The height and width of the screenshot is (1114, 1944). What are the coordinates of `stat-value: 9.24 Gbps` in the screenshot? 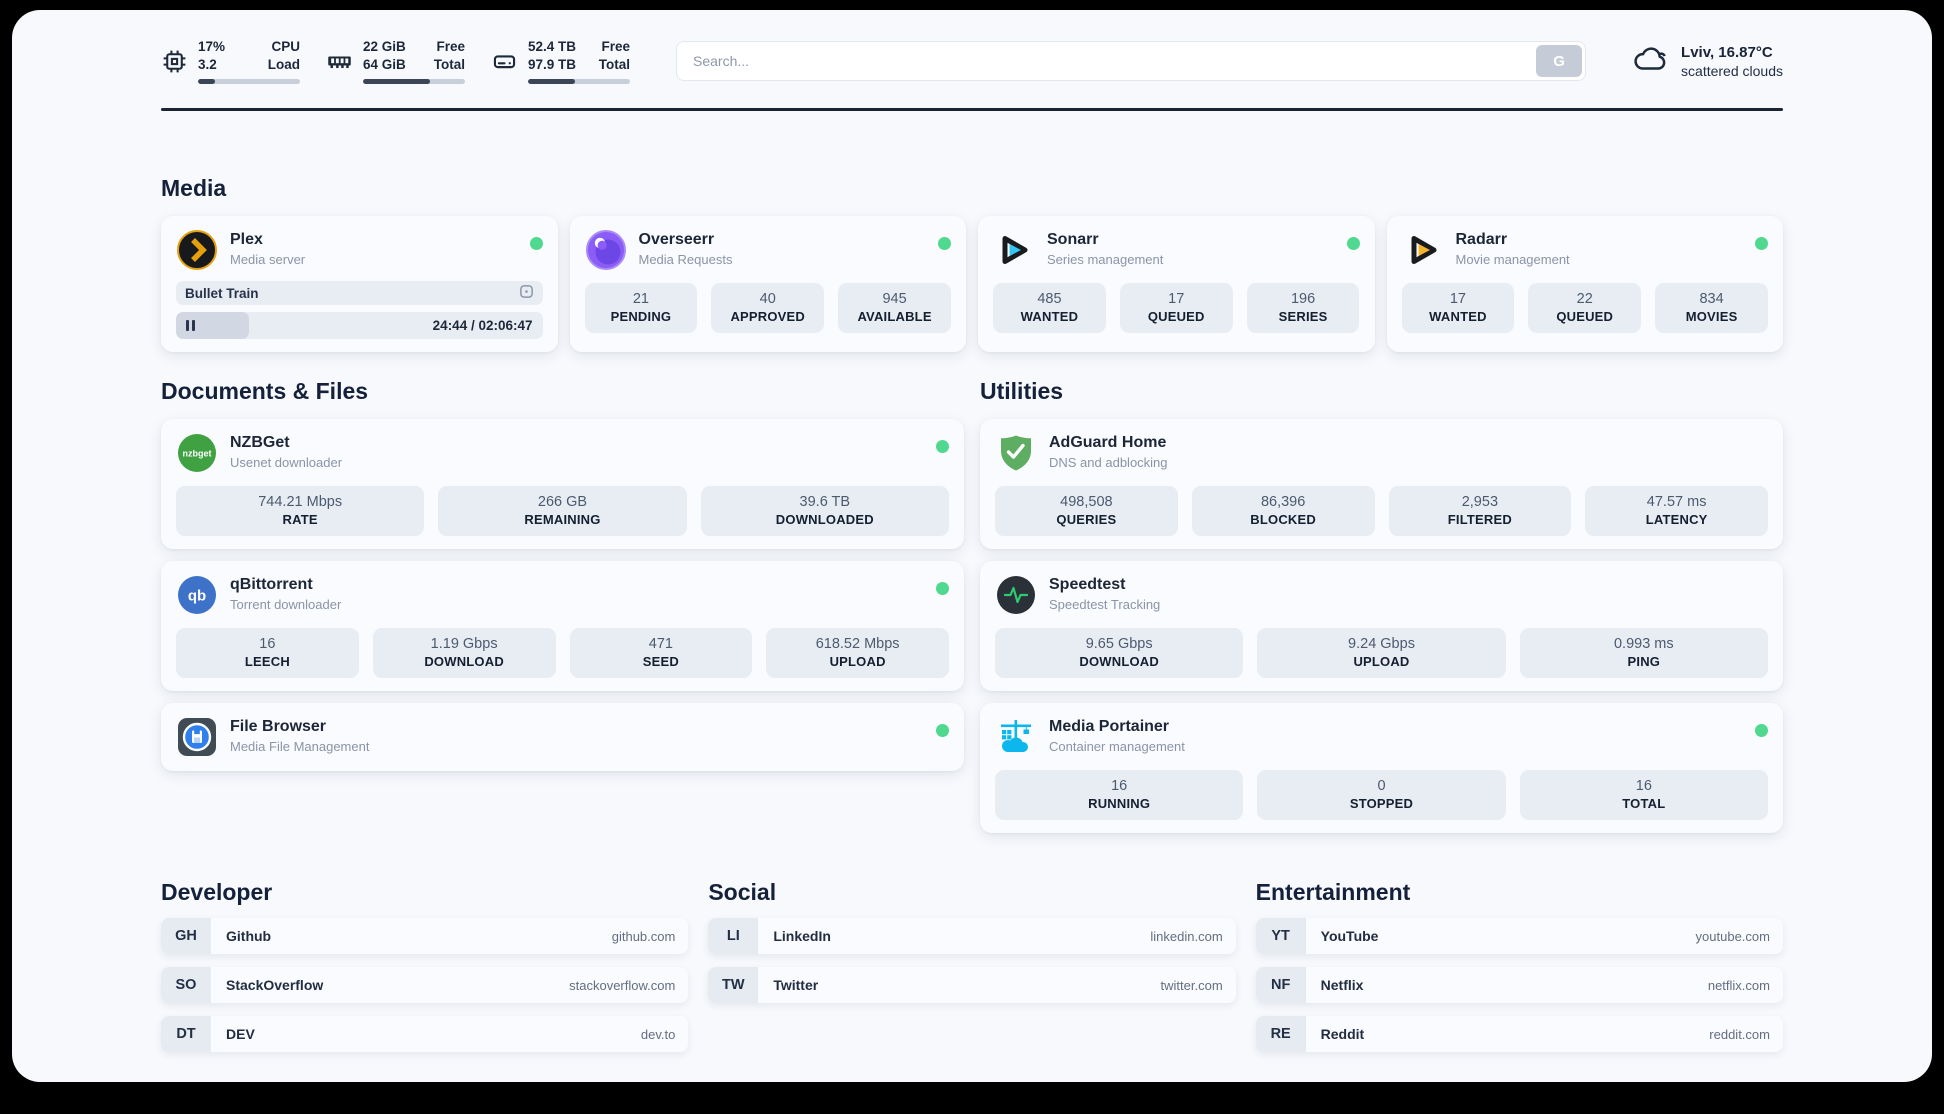 It's located at (1381, 644).